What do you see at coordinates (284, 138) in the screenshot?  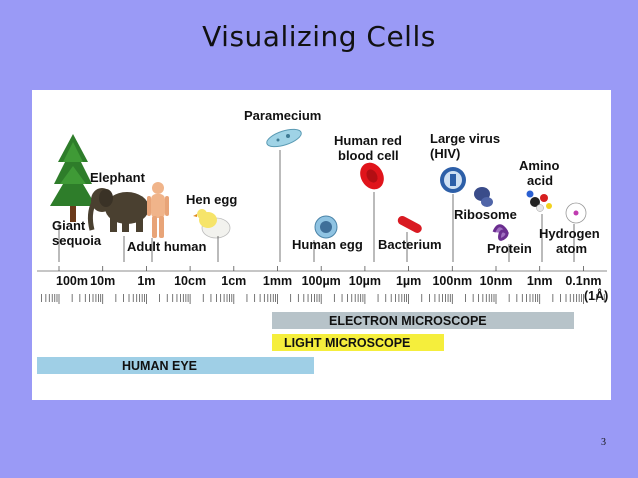 I see `paramecium-icon` at bounding box center [284, 138].